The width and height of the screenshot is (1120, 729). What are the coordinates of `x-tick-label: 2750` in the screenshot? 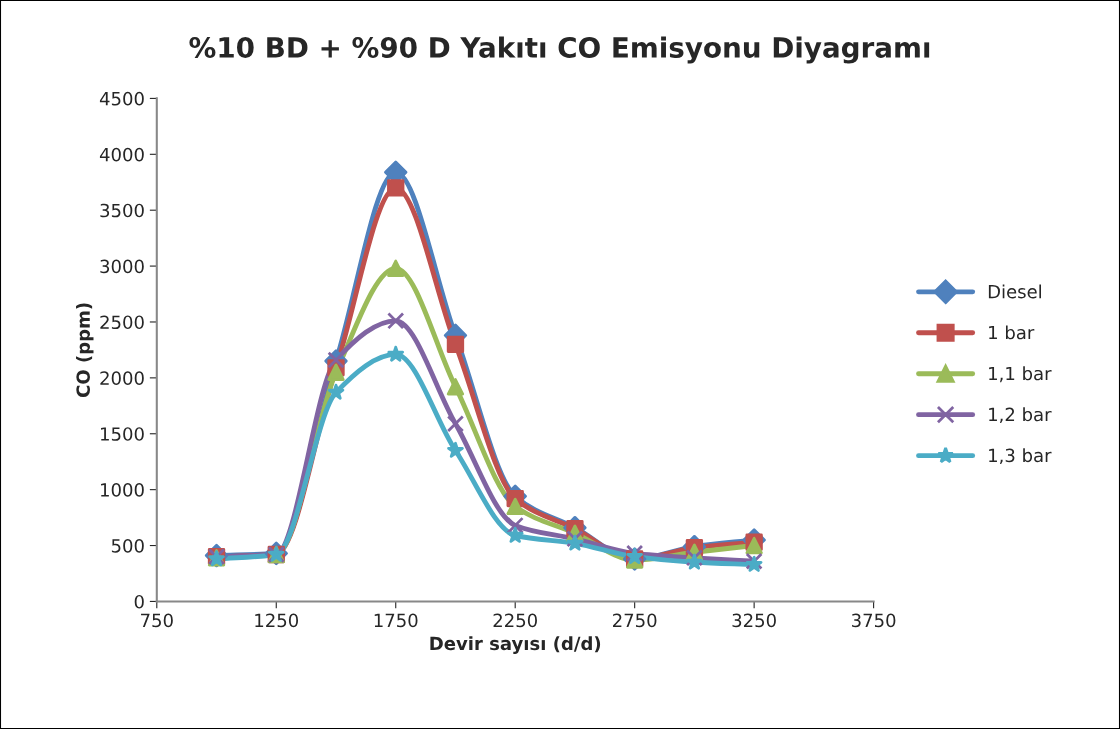 It's located at (635, 620).